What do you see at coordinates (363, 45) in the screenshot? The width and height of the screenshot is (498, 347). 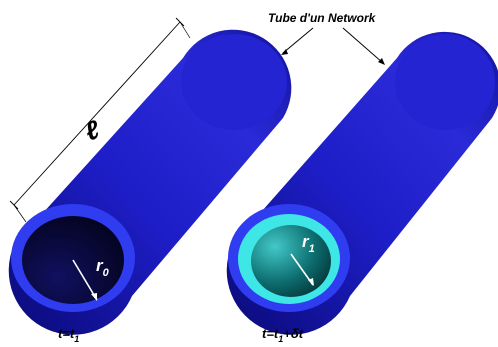 I see `network-pointer-right` at bounding box center [363, 45].